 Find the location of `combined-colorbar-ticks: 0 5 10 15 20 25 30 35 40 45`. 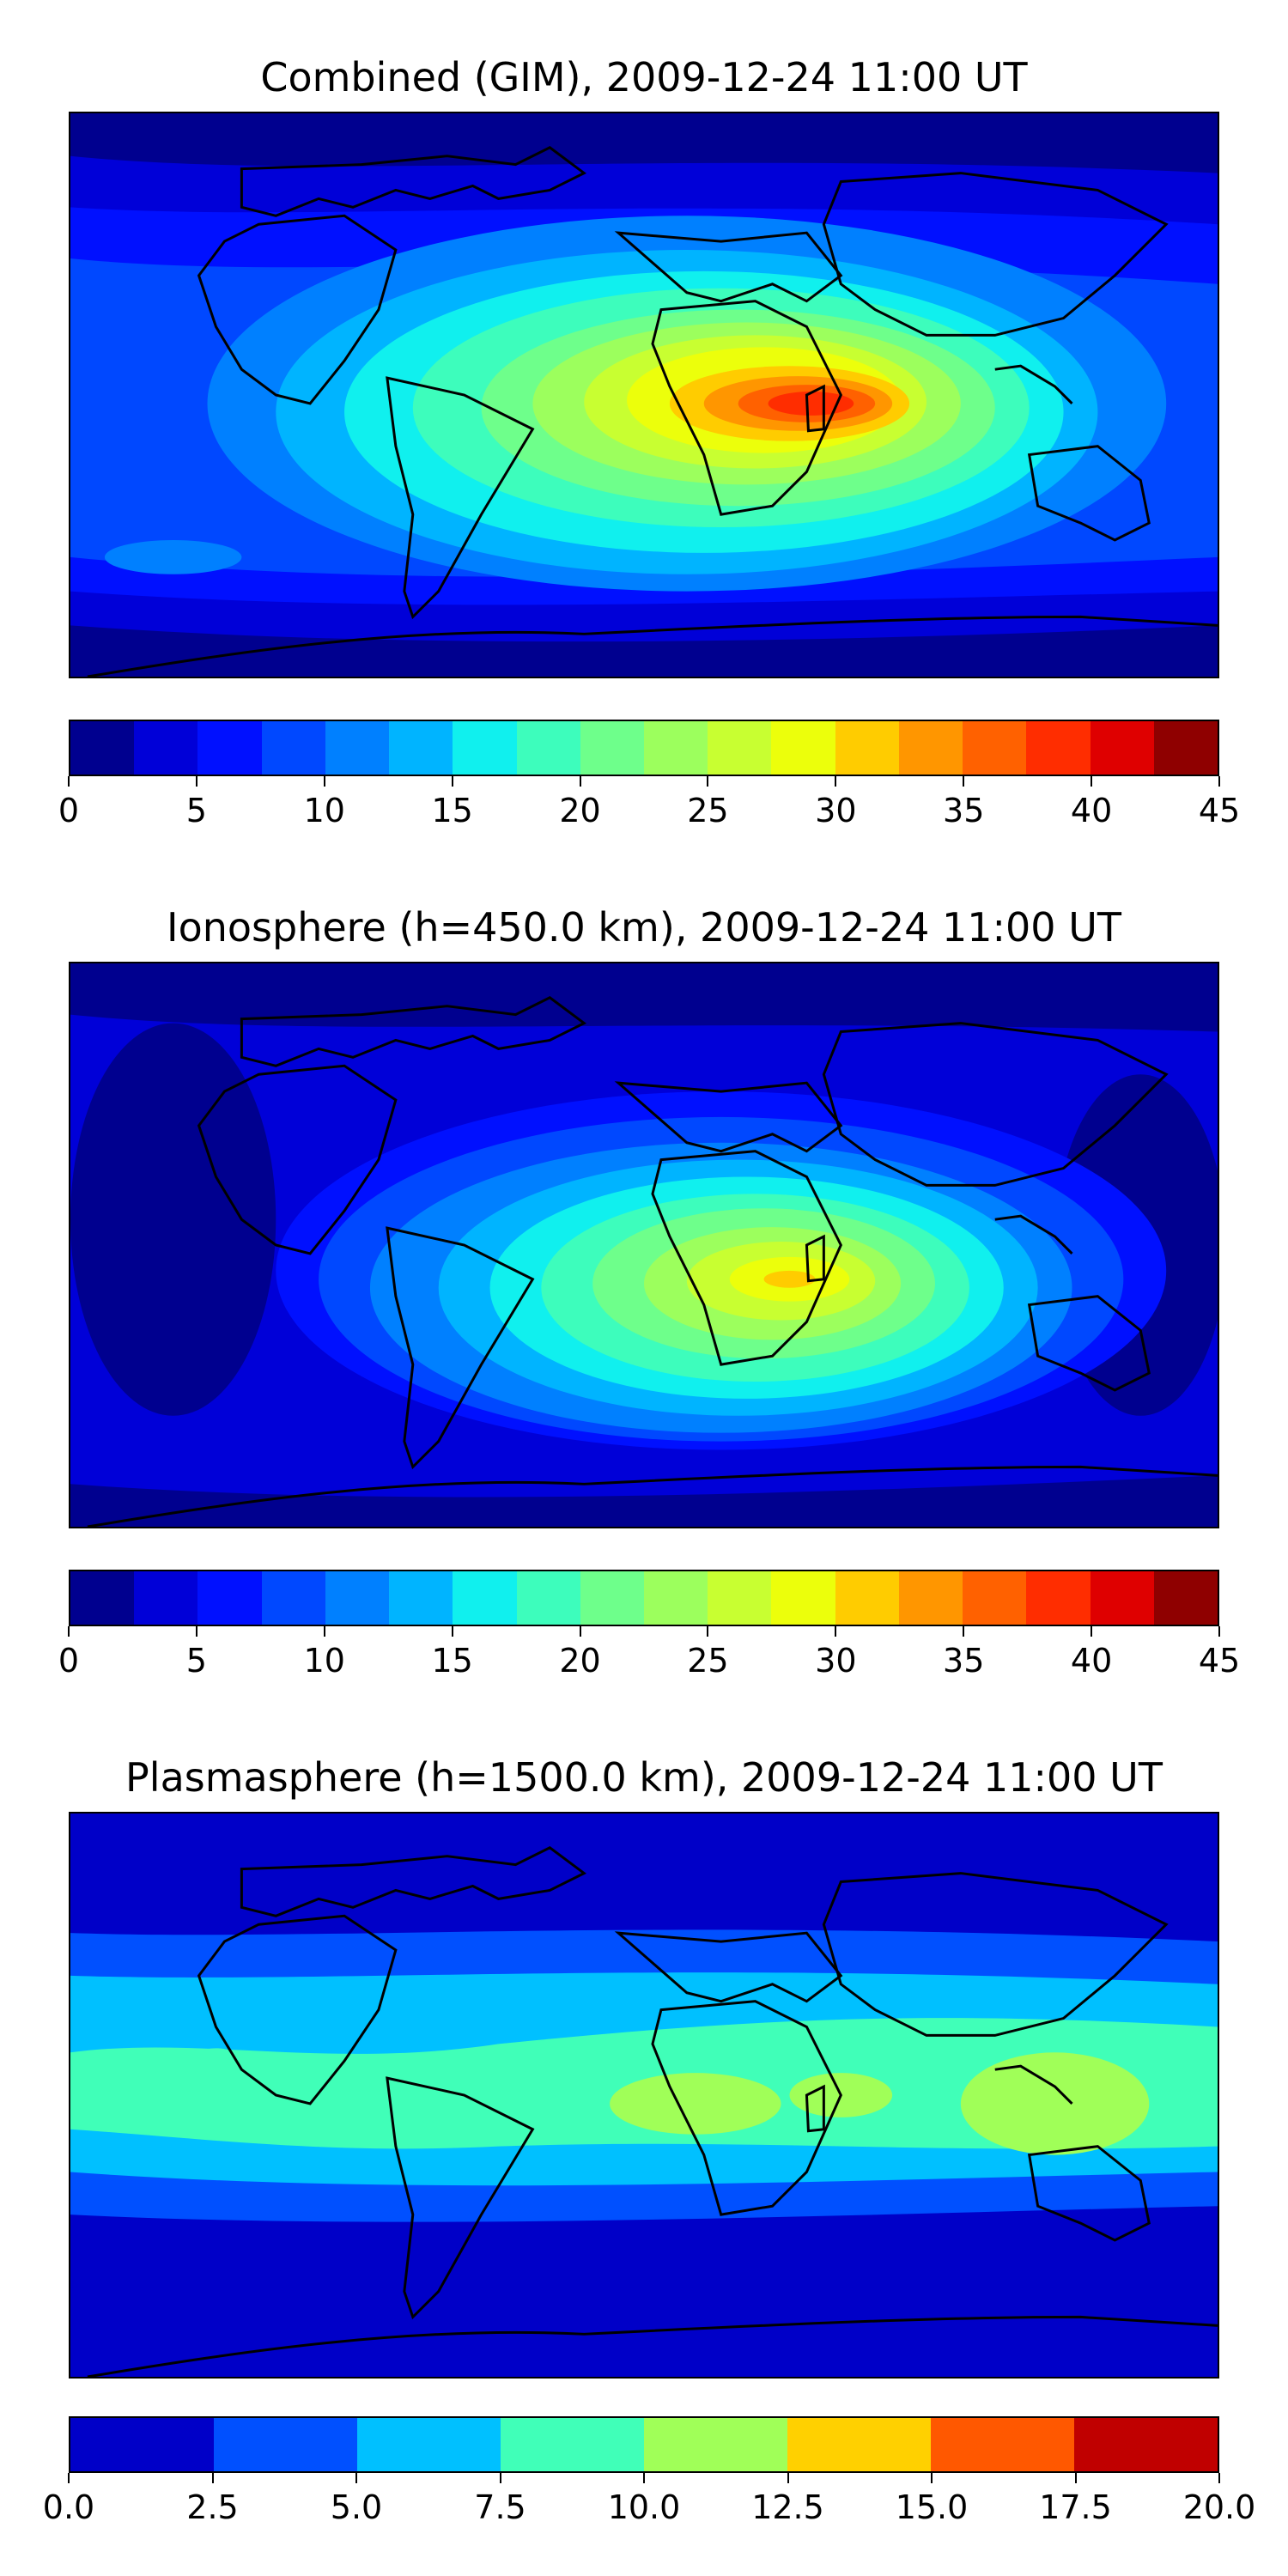

combined-colorbar-ticks: 0 5 10 15 20 25 30 35 40 45 is located at coordinates (649, 802).